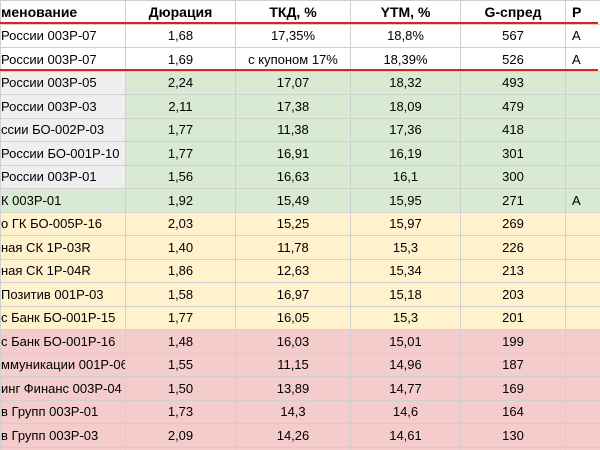 The width and height of the screenshot is (600, 450). What do you see at coordinates (63, 435) in the screenshot?
I see `bond-name: в Групп 003Р-03` at bounding box center [63, 435].